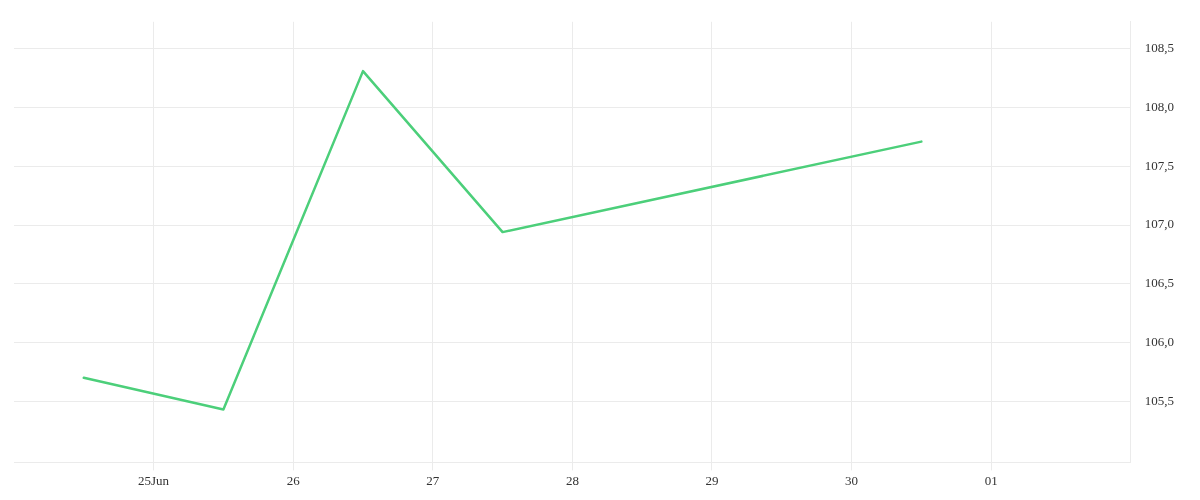 Image resolution: width=1200 pixels, height=500 pixels. I want to click on x-tick-label: 25Jun, so click(154, 480).